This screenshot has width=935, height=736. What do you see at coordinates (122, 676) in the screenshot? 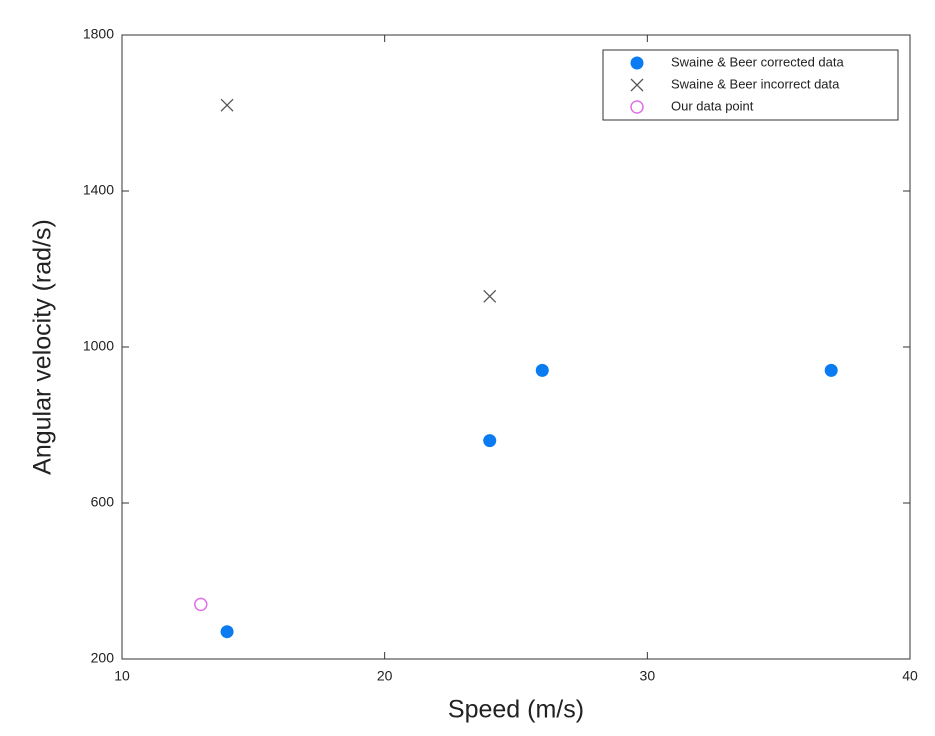
I see `x-tick-label: 10` at bounding box center [122, 676].